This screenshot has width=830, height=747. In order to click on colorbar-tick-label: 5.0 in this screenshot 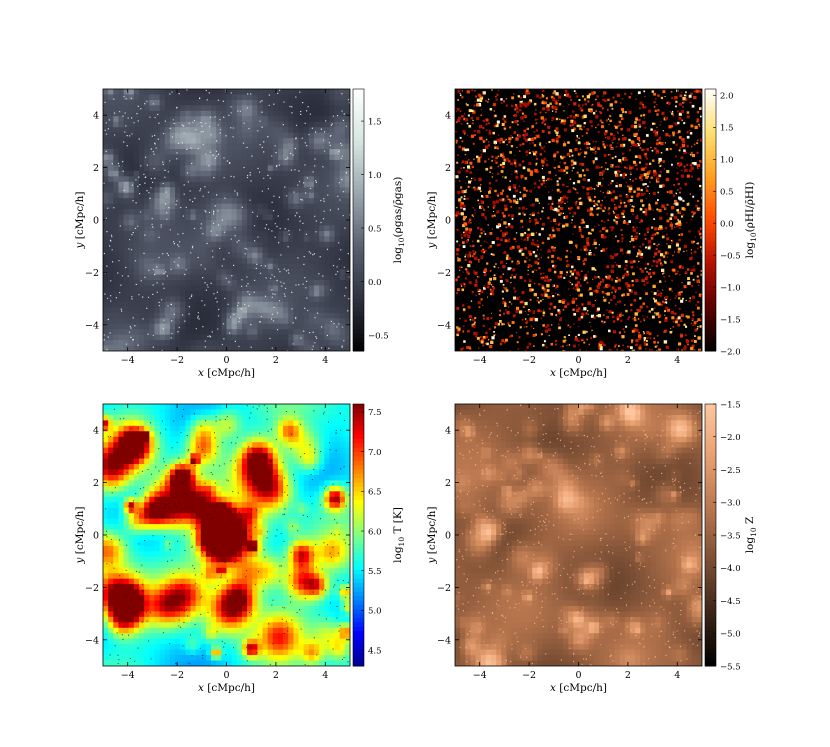, I will do `click(375, 612)`.